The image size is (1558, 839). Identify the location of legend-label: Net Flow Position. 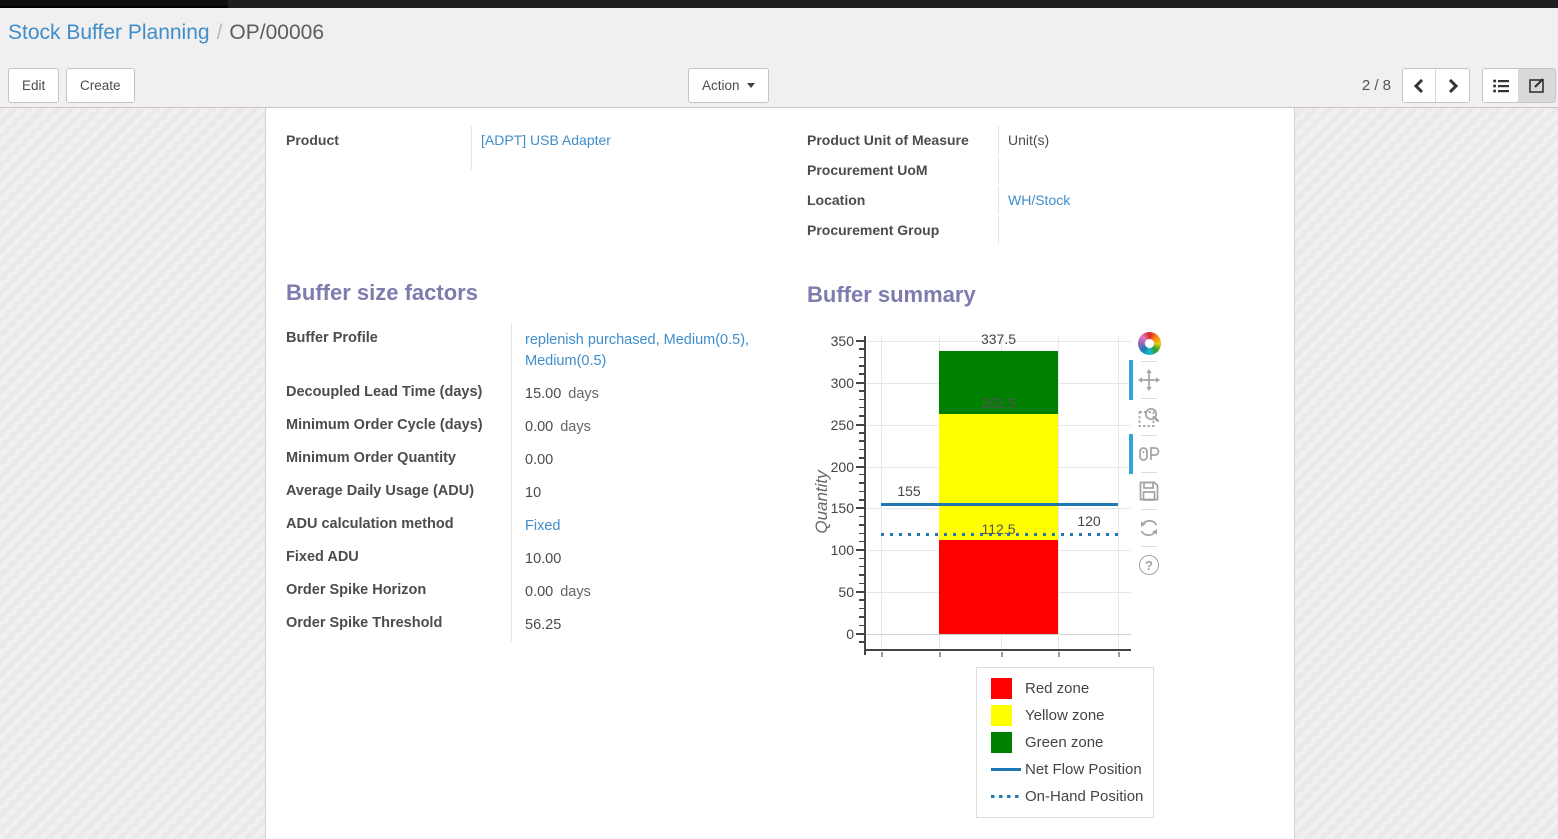
(1083, 769).